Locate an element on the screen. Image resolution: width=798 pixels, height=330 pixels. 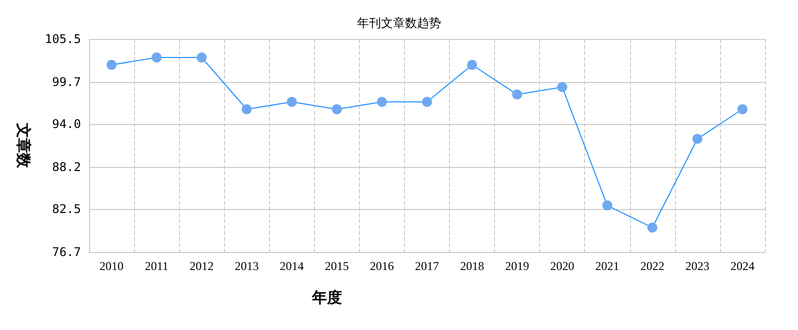
x-tick-label: 2016 is located at coordinates (382, 266).